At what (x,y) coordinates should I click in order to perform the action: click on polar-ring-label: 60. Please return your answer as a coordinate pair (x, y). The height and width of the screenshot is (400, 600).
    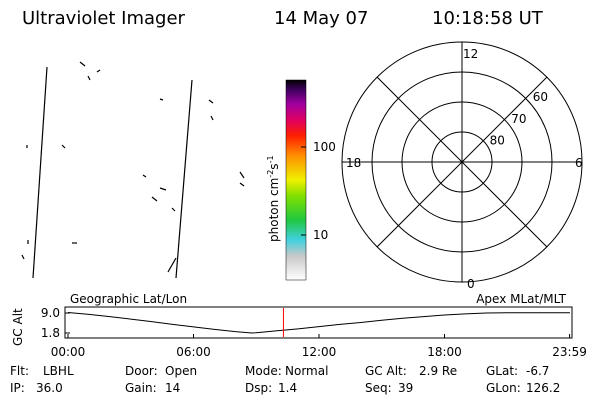
    Looking at the image, I should click on (540, 97).